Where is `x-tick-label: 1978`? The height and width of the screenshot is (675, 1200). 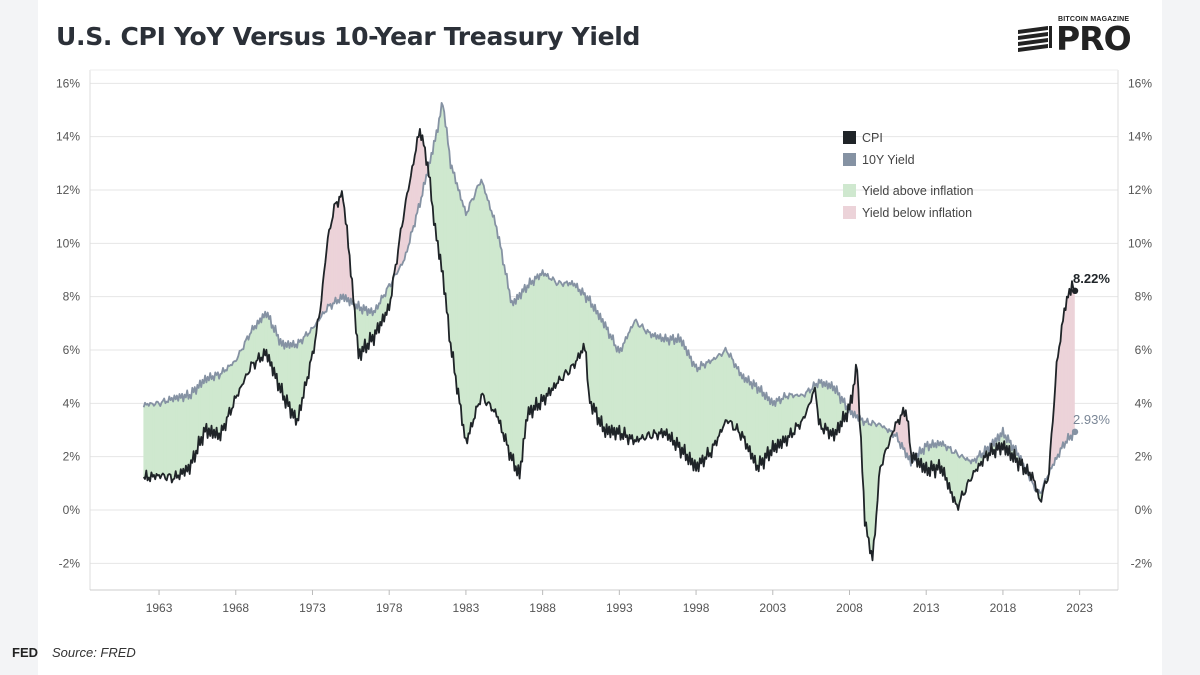 x-tick-label: 1978 is located at coordinates (389, 608).